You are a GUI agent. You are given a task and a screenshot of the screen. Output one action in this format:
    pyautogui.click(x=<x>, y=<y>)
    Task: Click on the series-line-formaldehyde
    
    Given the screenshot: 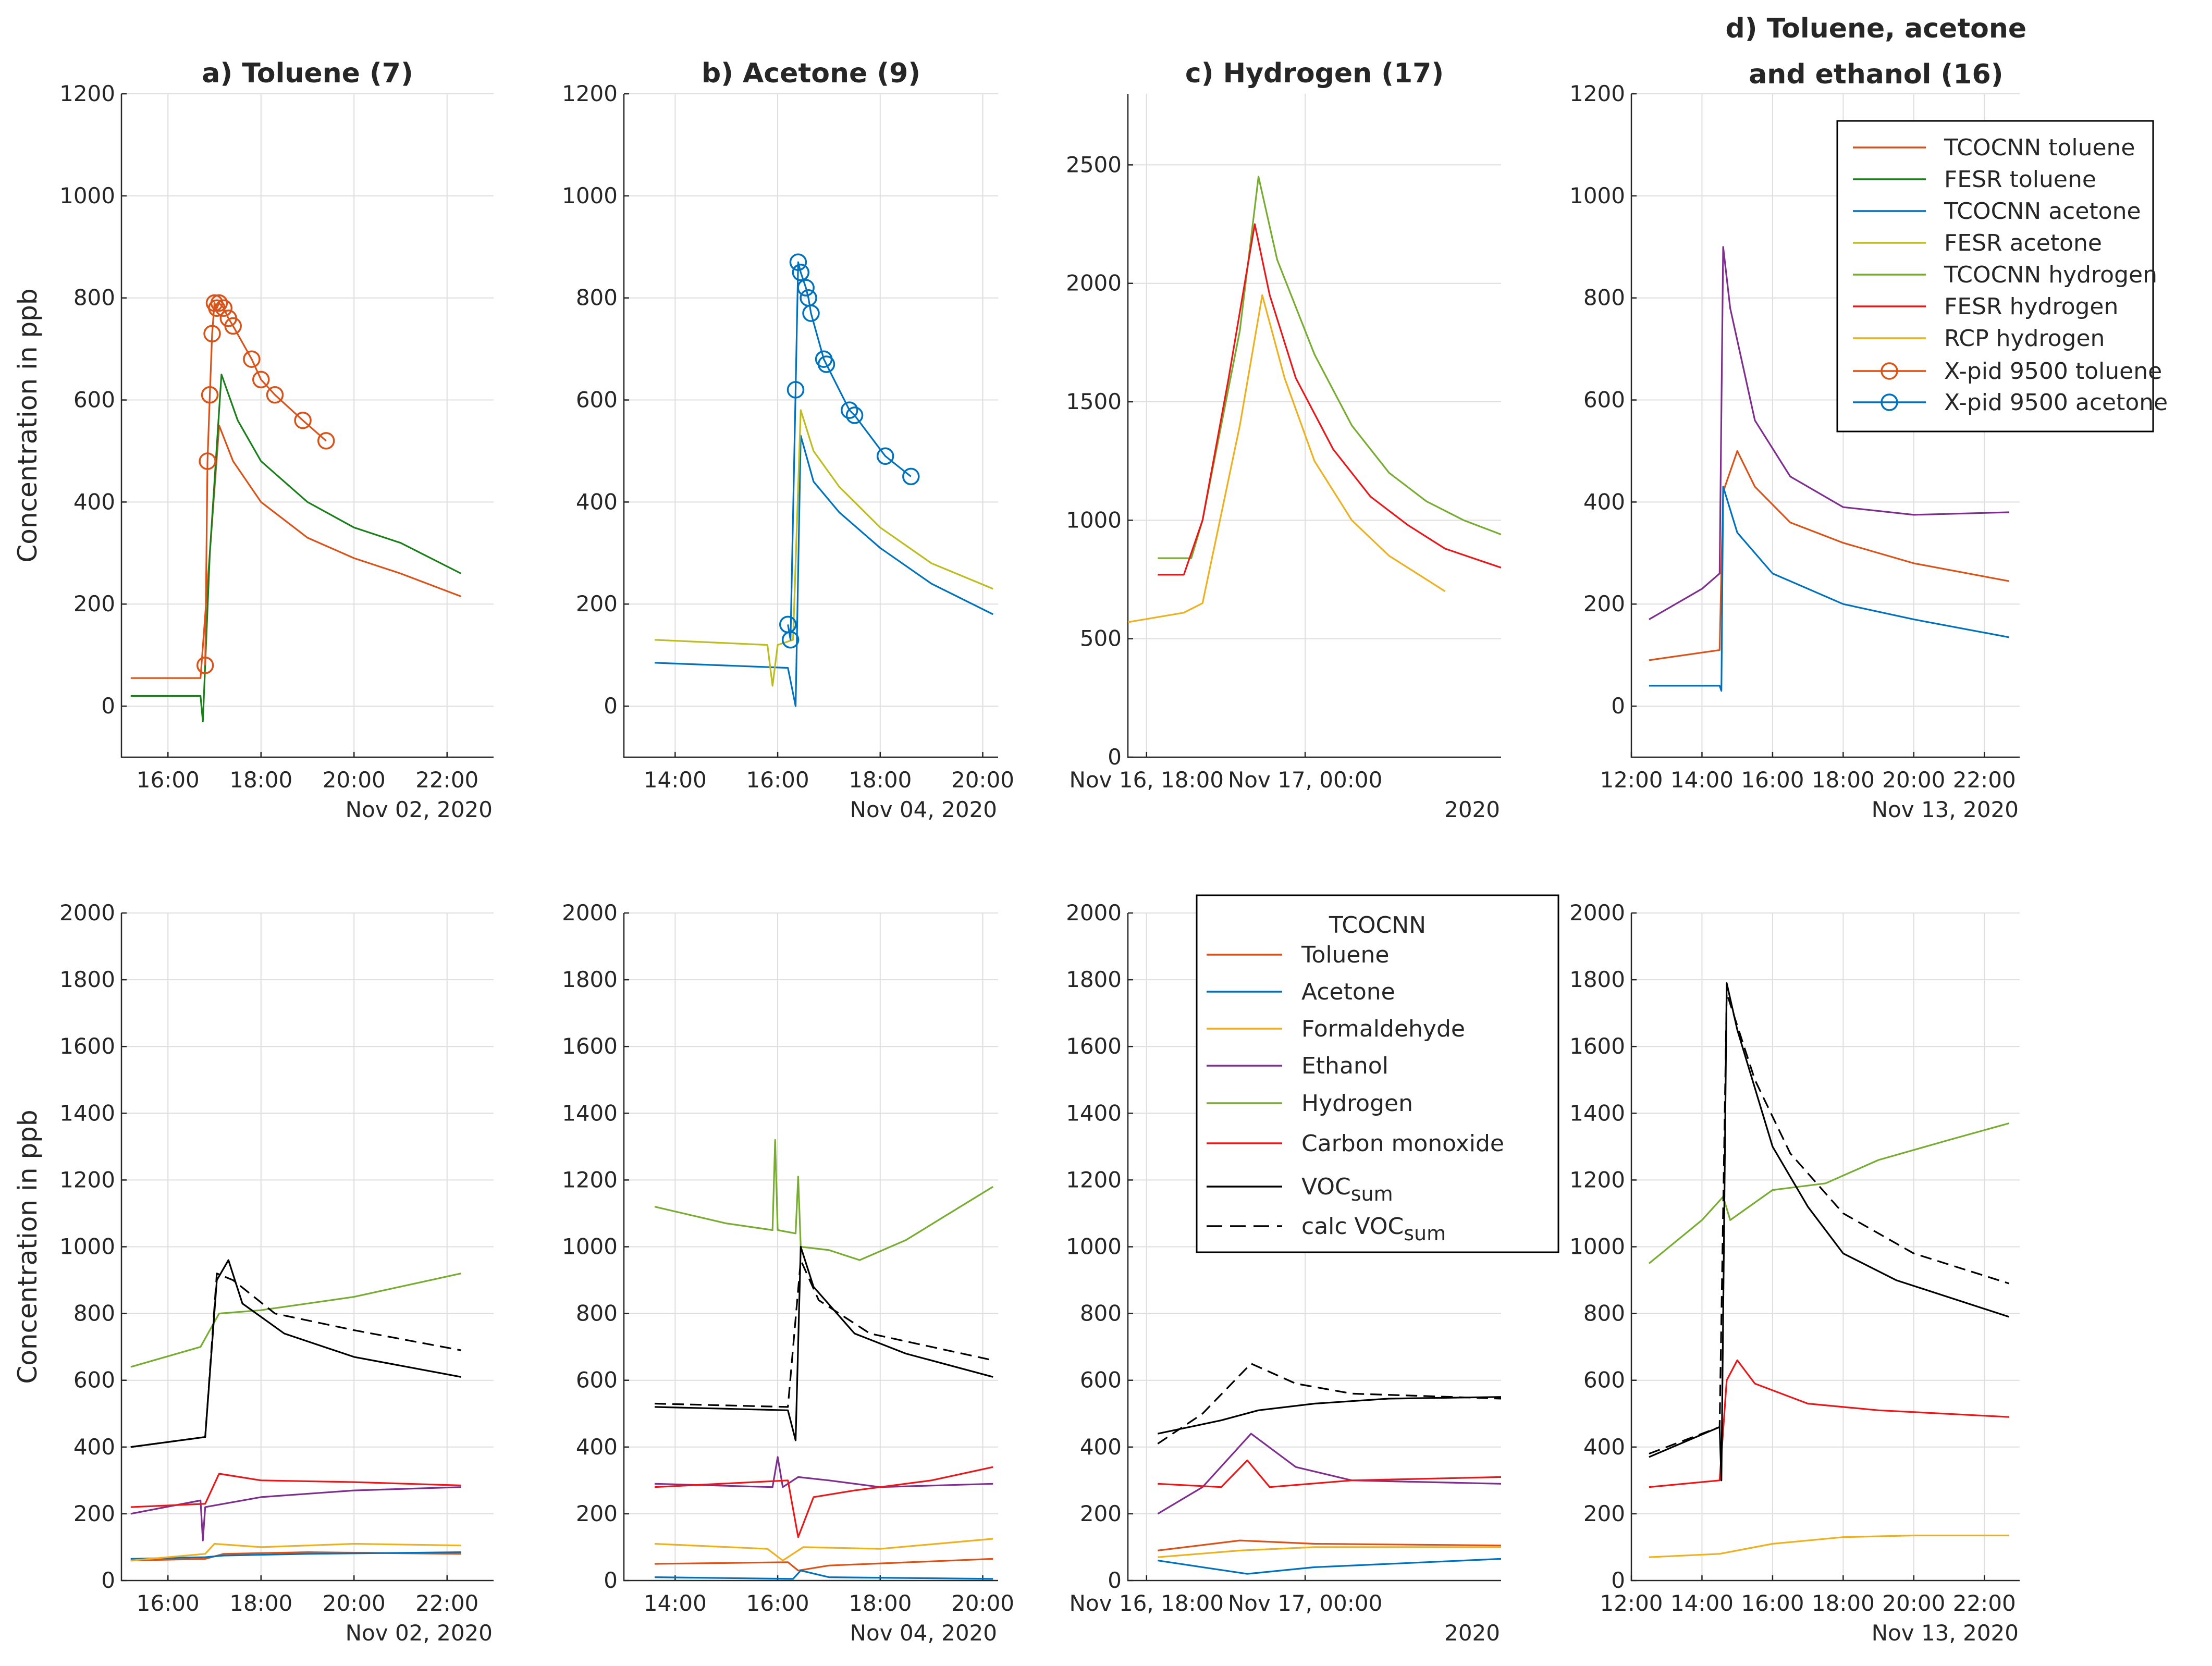 What is the action you would take?
    pyautogui.click(x=823, y=1550)
    